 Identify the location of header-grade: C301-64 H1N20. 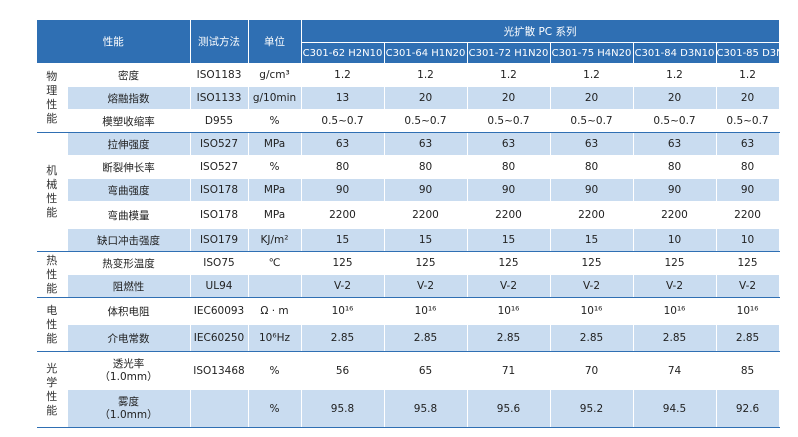
(426, 53).